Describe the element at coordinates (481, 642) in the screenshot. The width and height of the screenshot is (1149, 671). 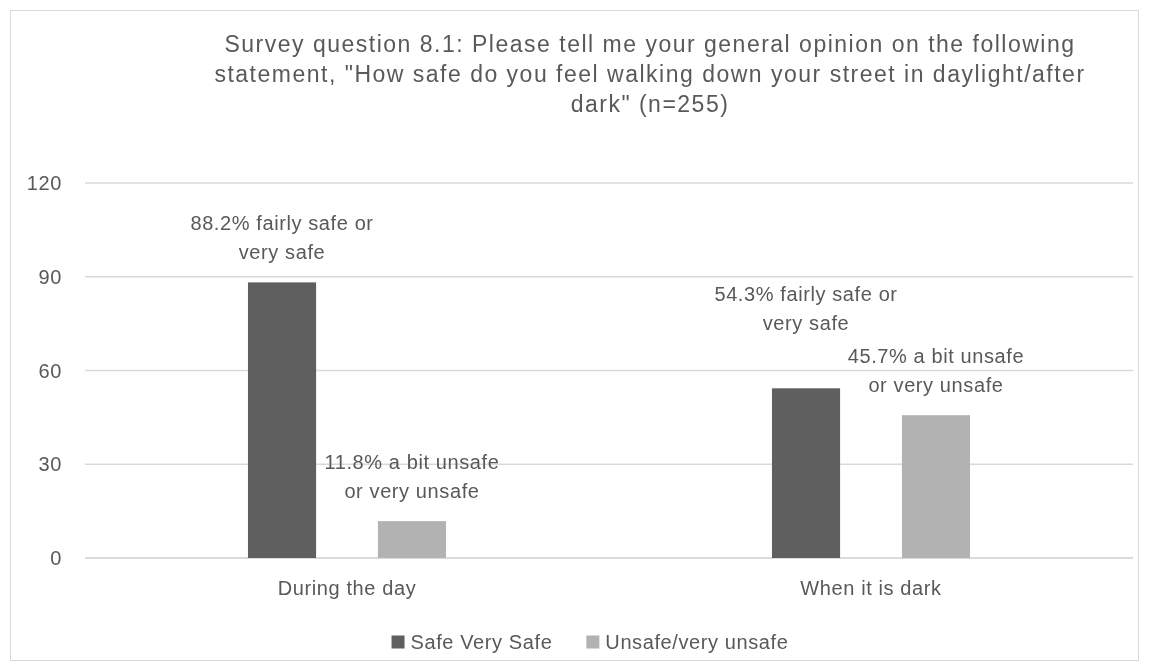
I see `legend-label: Safe Very Safe` at that location.